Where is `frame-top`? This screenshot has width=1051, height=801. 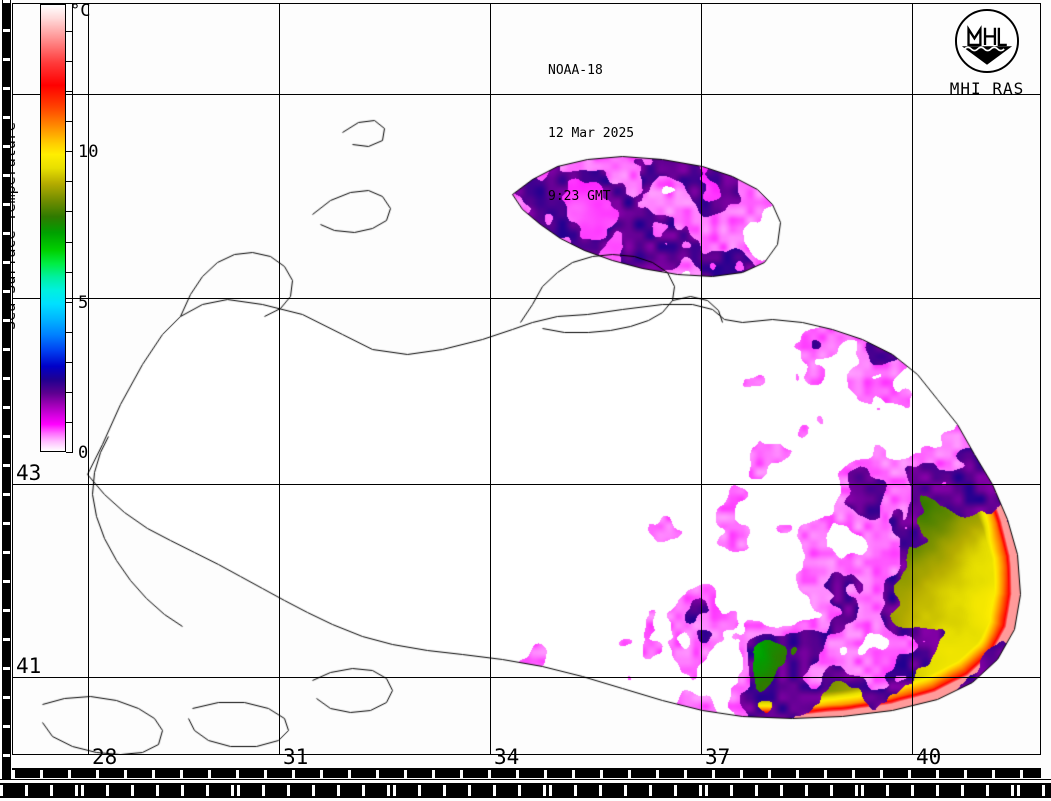
frame-top is located at coordinates (526, 3).